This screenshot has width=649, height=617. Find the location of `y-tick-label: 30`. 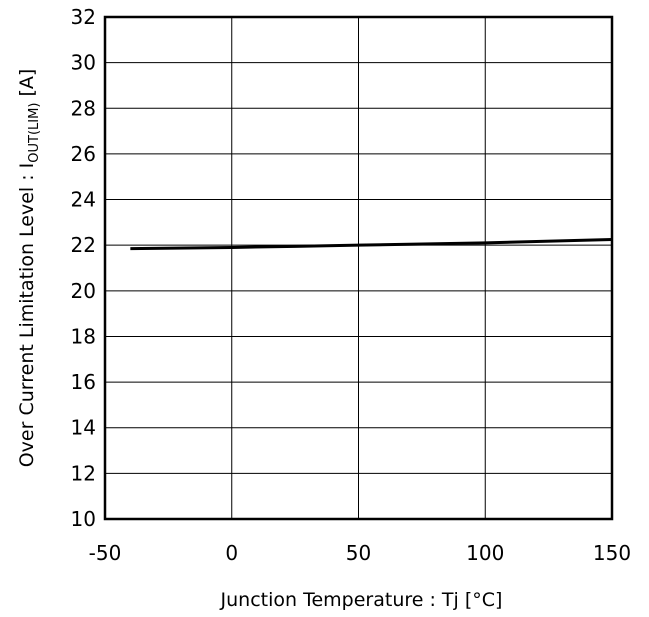

y-tick-label: 30 is located at coordinates (83, 63).